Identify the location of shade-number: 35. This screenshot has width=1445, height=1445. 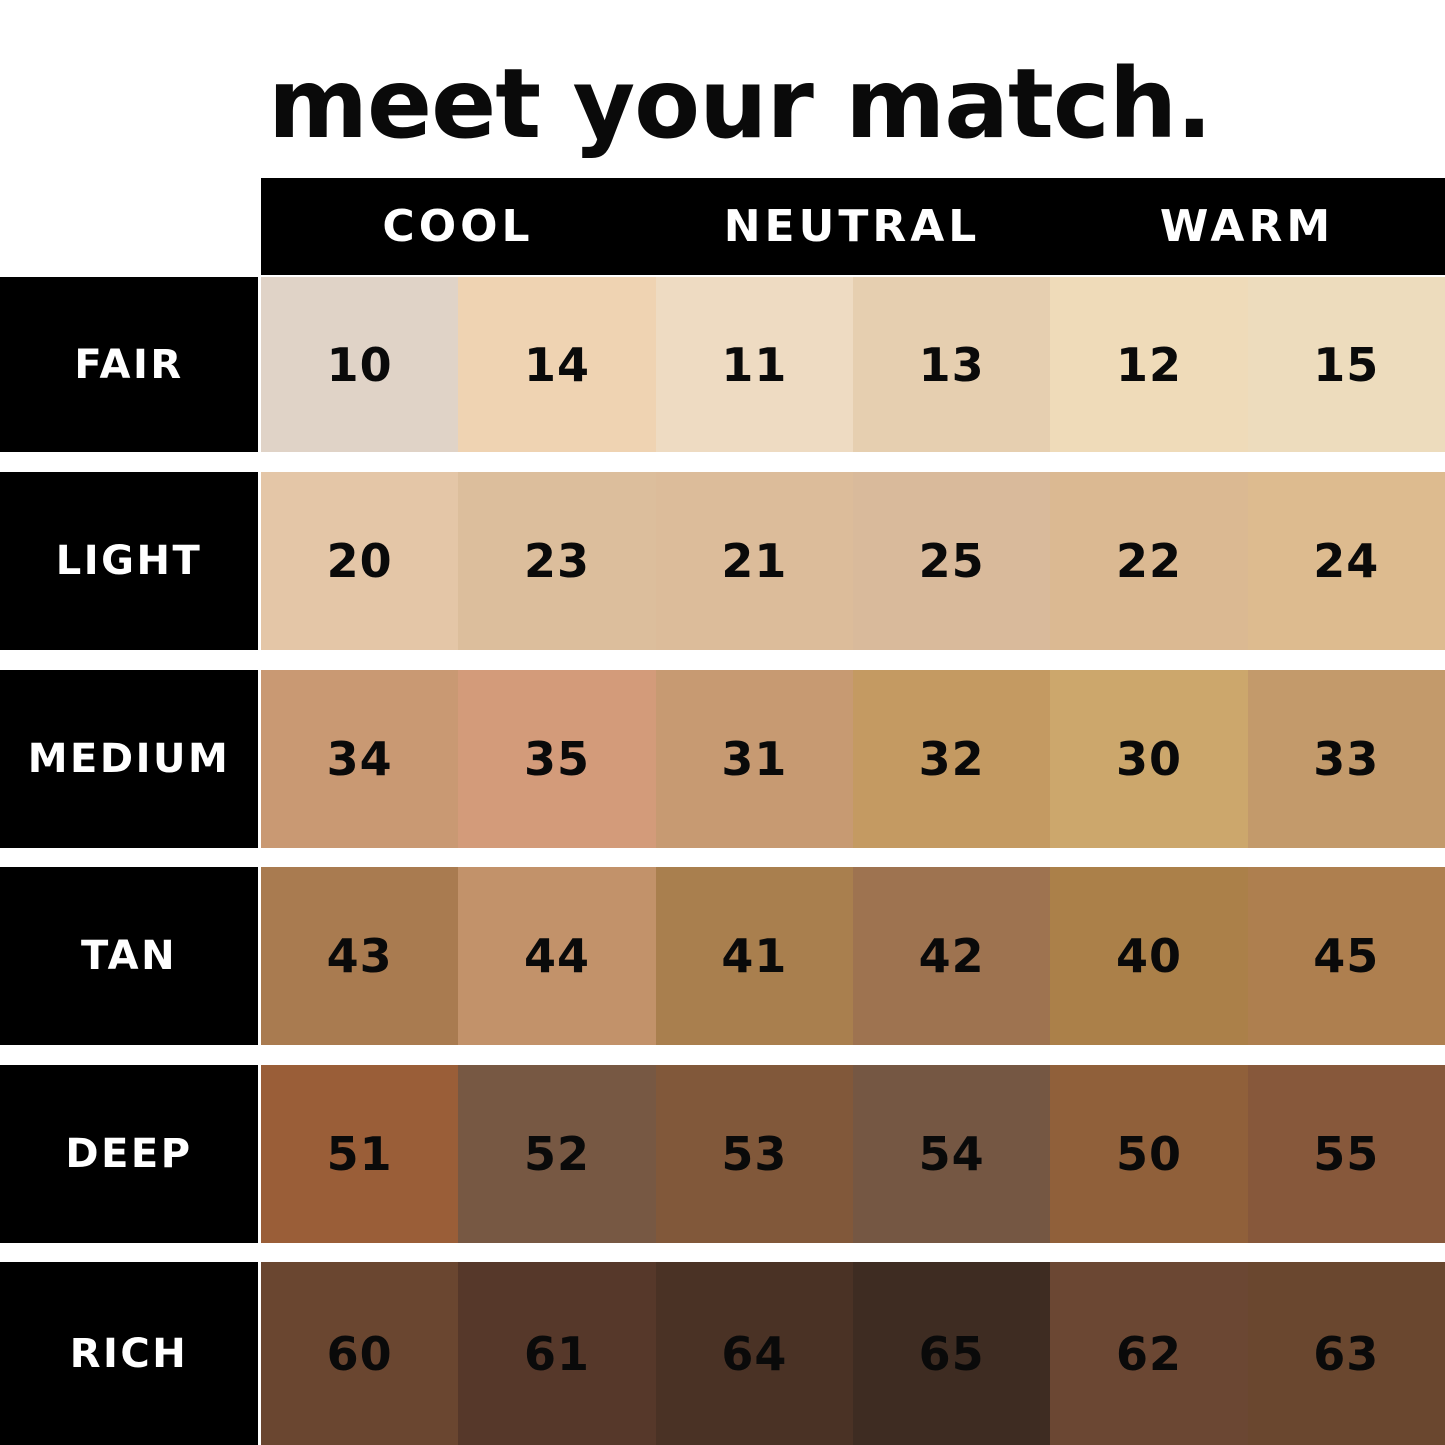
(556, 759).